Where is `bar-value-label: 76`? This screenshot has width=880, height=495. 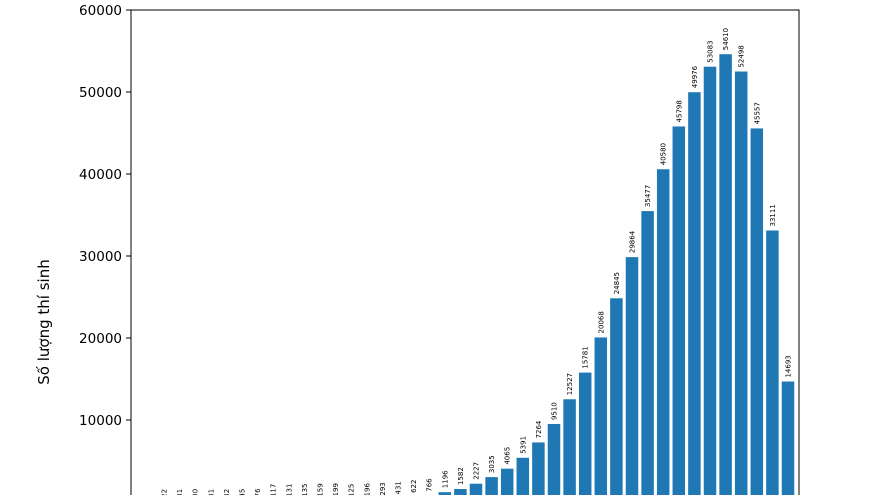 bar-value-label: 76 is located at coordinates (258, 491).